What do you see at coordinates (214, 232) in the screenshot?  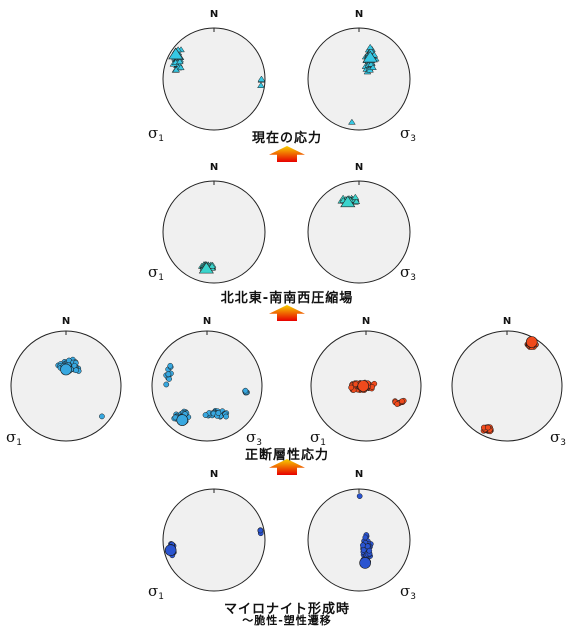 I see `stereonet-nne-s1` at bounding box center [214, 232].